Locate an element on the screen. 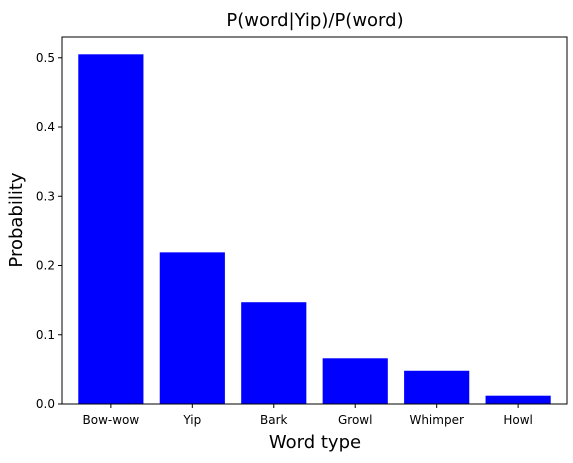 The width and height of the screenshot is (573, 463). x-tick-label: Howl is located at coordinates (518, 420).